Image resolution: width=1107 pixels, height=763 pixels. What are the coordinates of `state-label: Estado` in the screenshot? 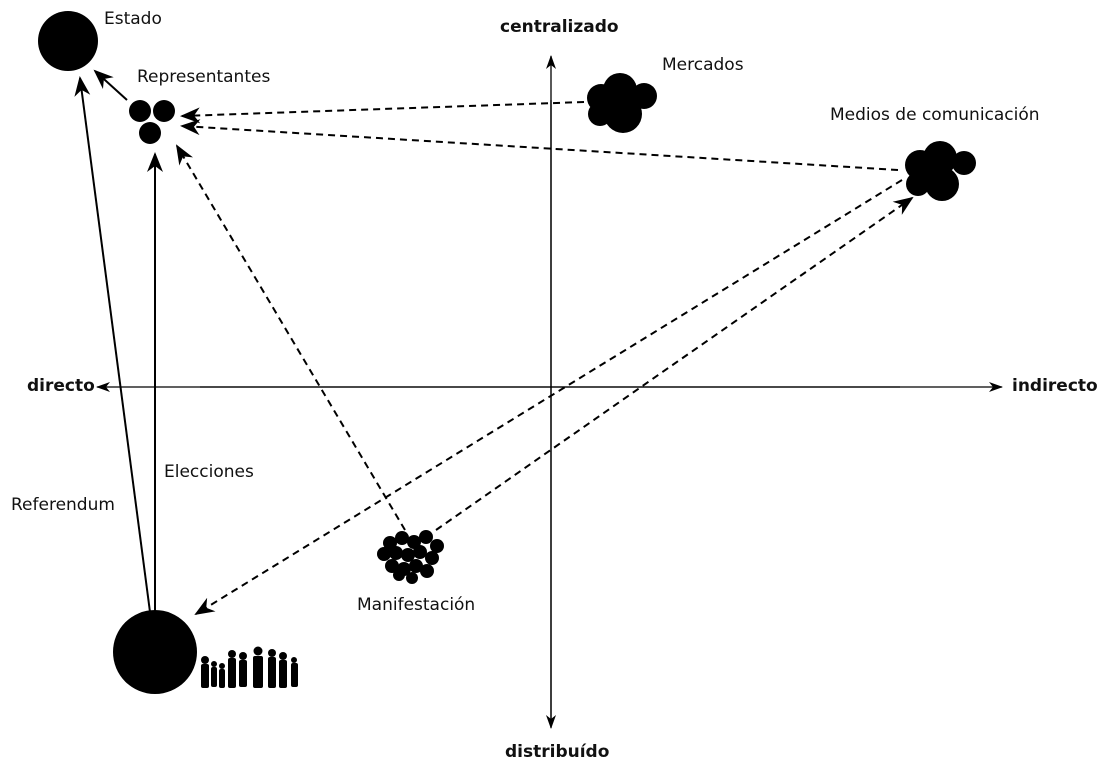 It's located at (133, 19).